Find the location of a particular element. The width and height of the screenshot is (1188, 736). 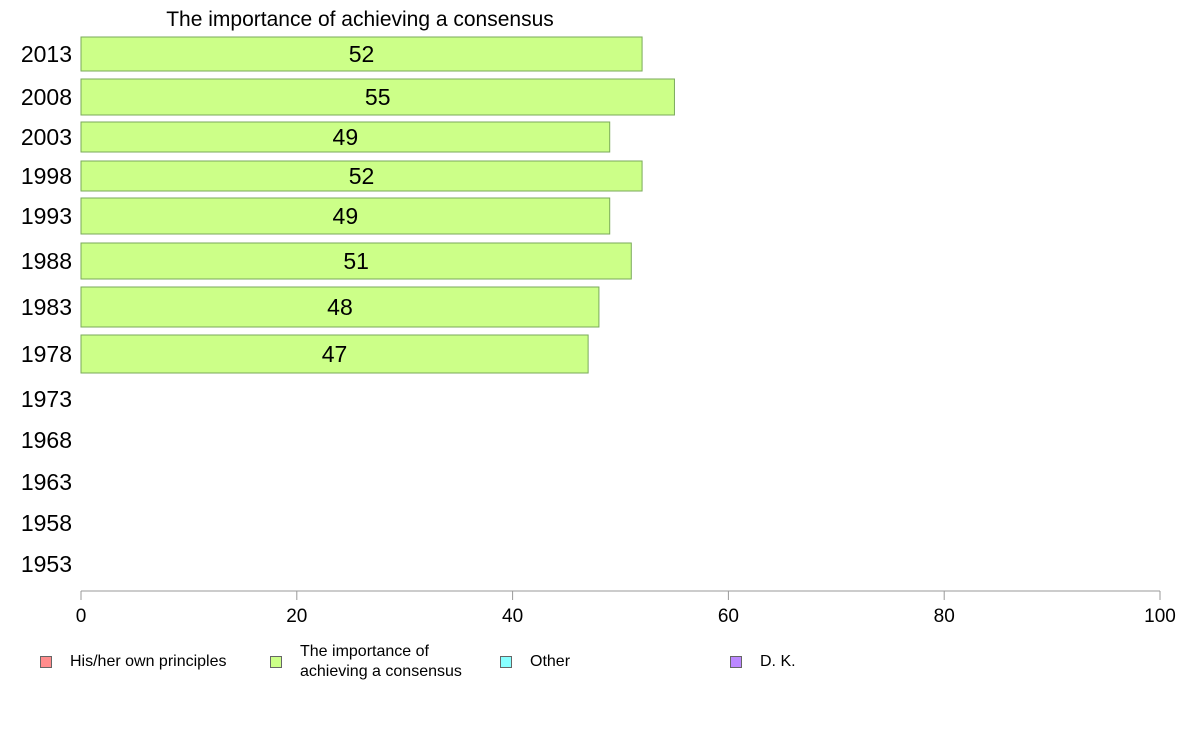

bar-value-label: 48 is located at coordinates (340, 307).